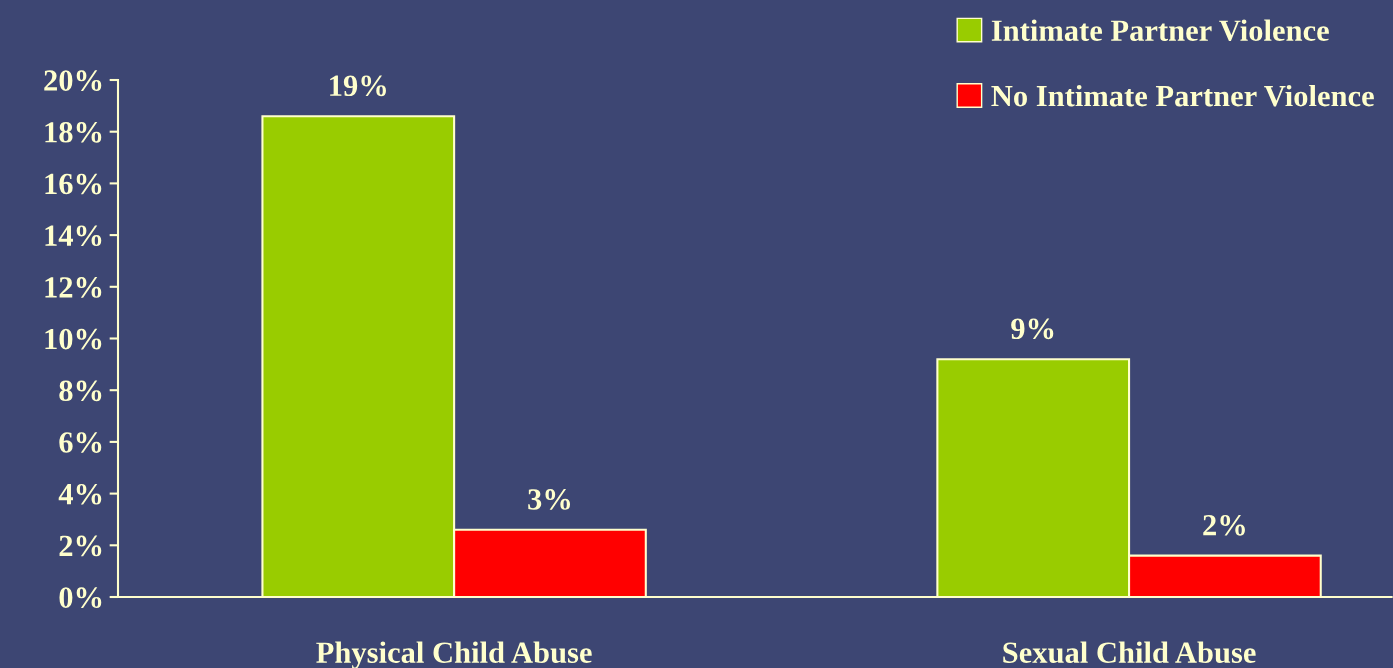 This screenshot has width=1393, height=668. I want to click on y-tick-label: 6%, so click(80, 442).